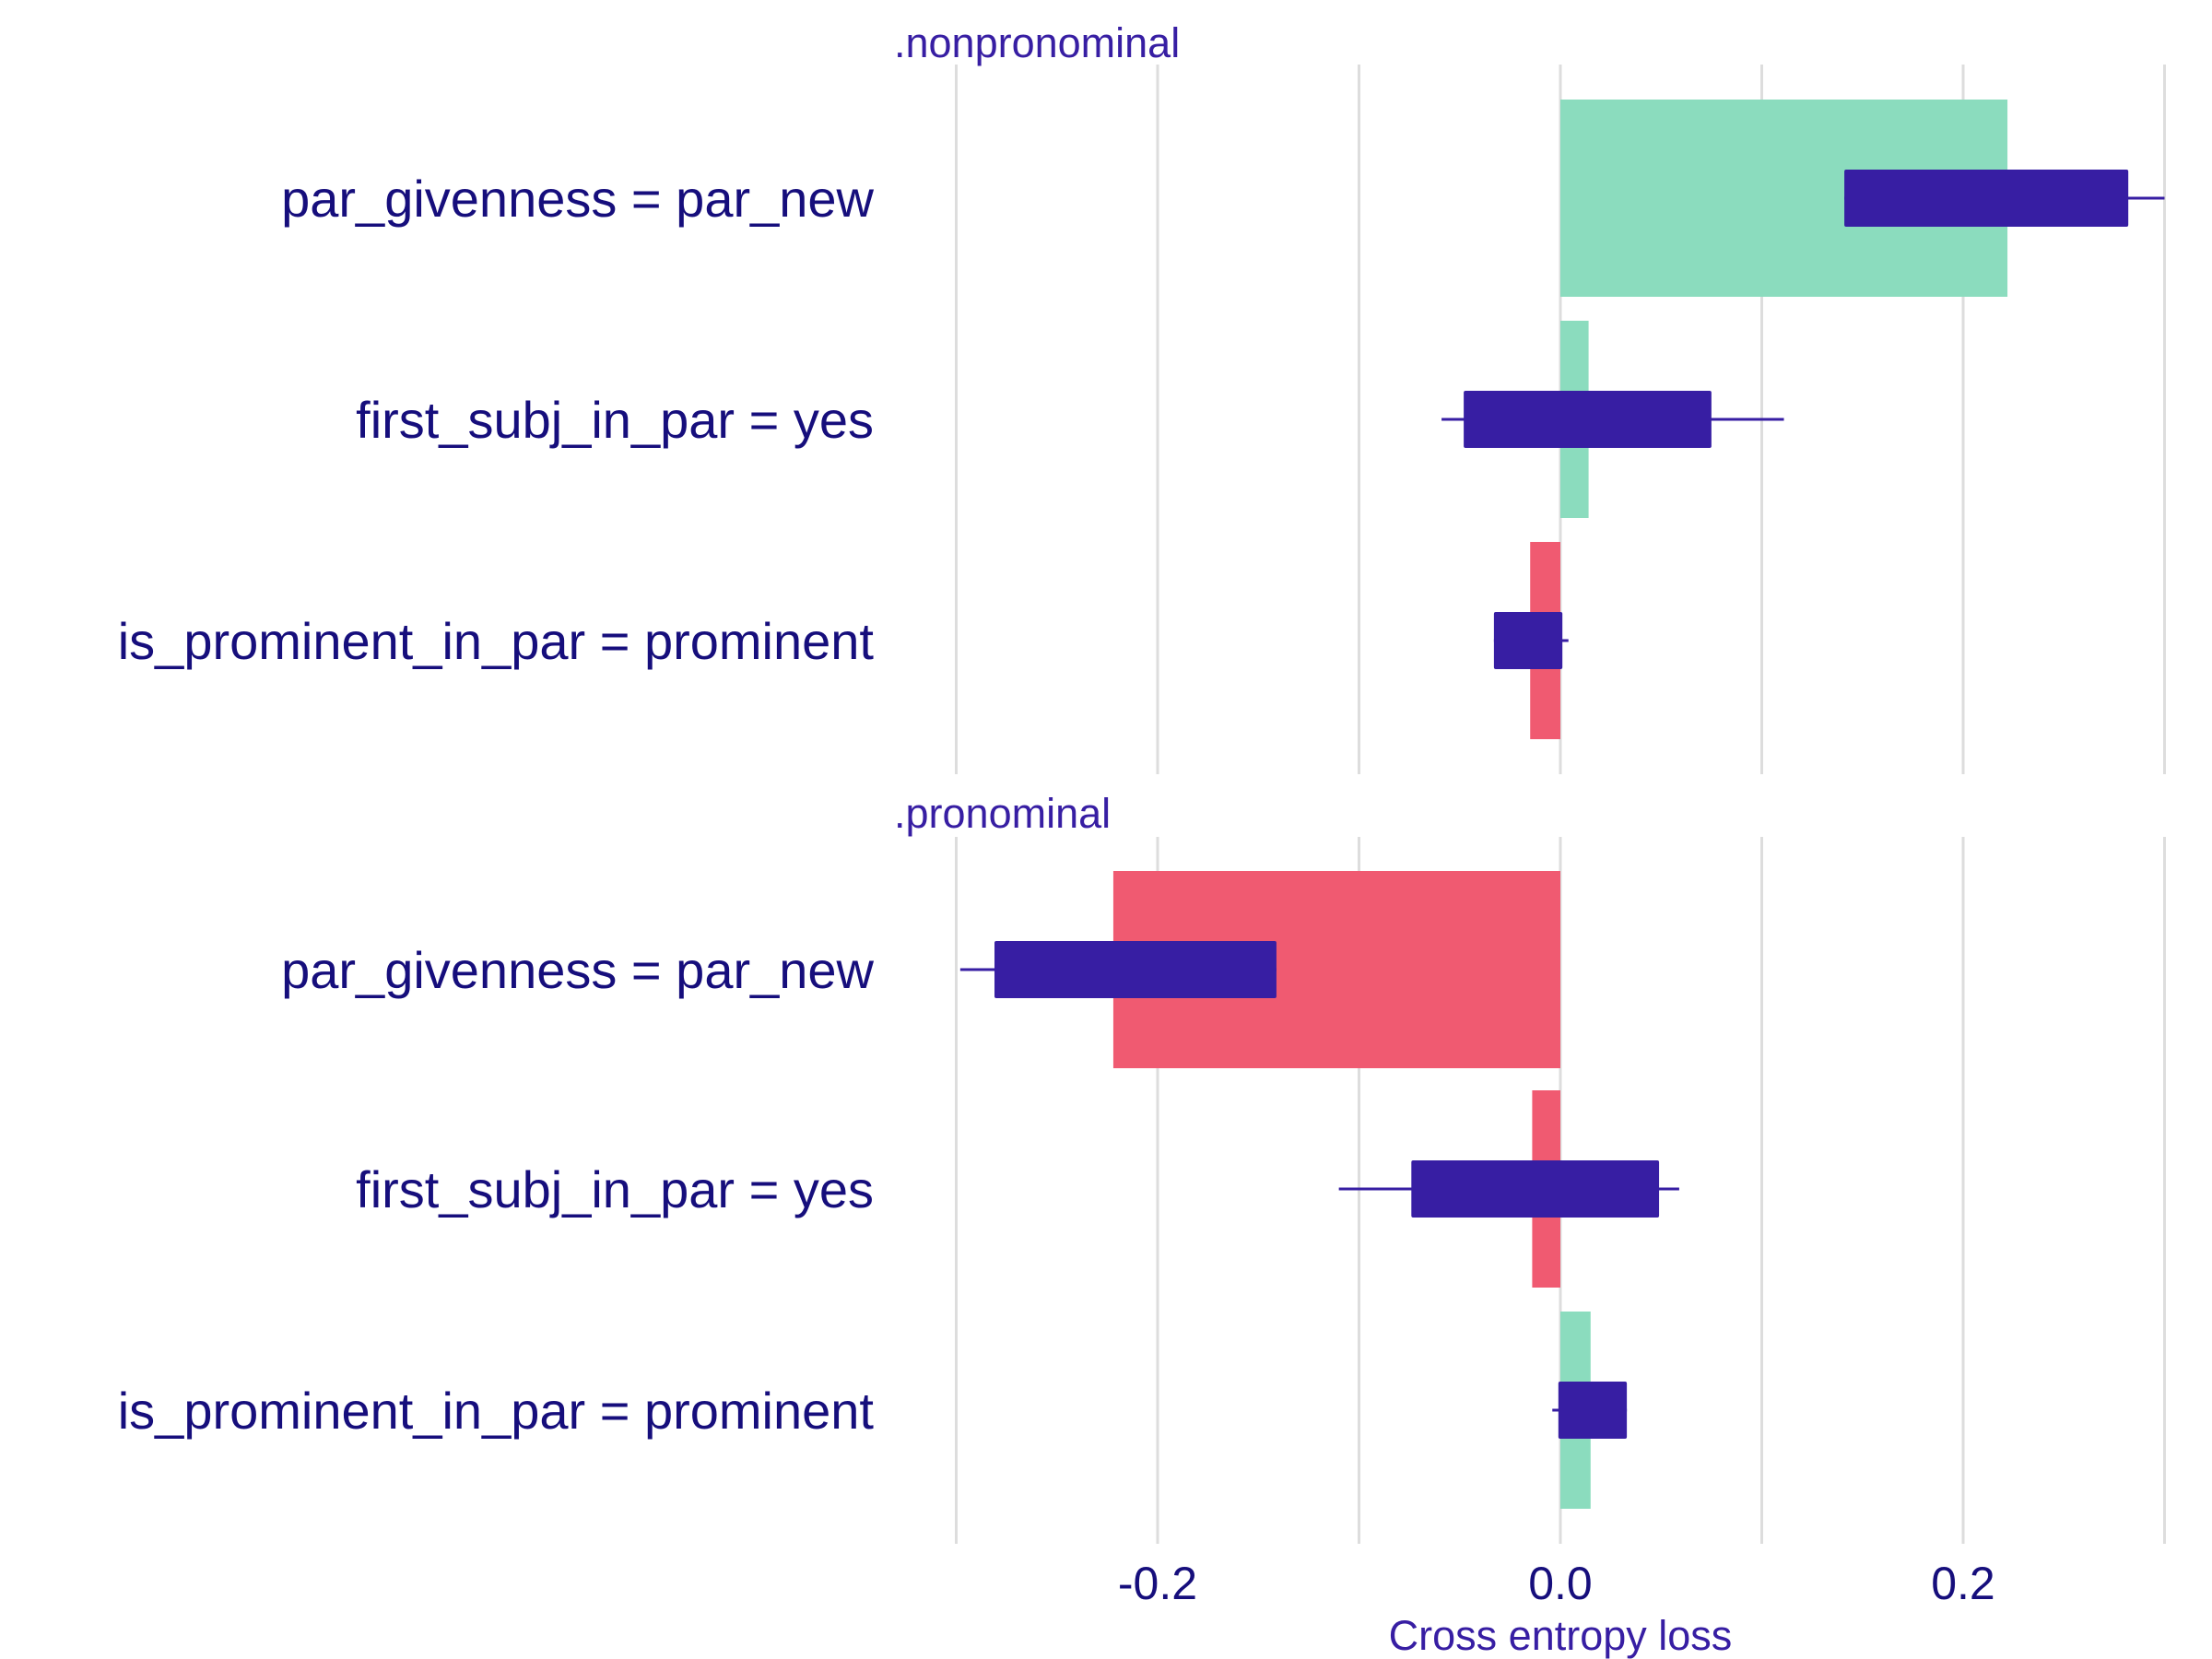  I want to click on panel-title: .nonpronominal, so click(1037, 42).